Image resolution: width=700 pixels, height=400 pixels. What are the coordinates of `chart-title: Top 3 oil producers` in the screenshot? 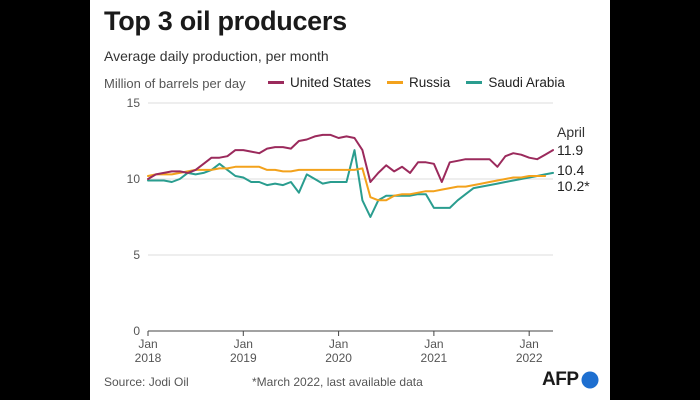 It's located at (225, 21).